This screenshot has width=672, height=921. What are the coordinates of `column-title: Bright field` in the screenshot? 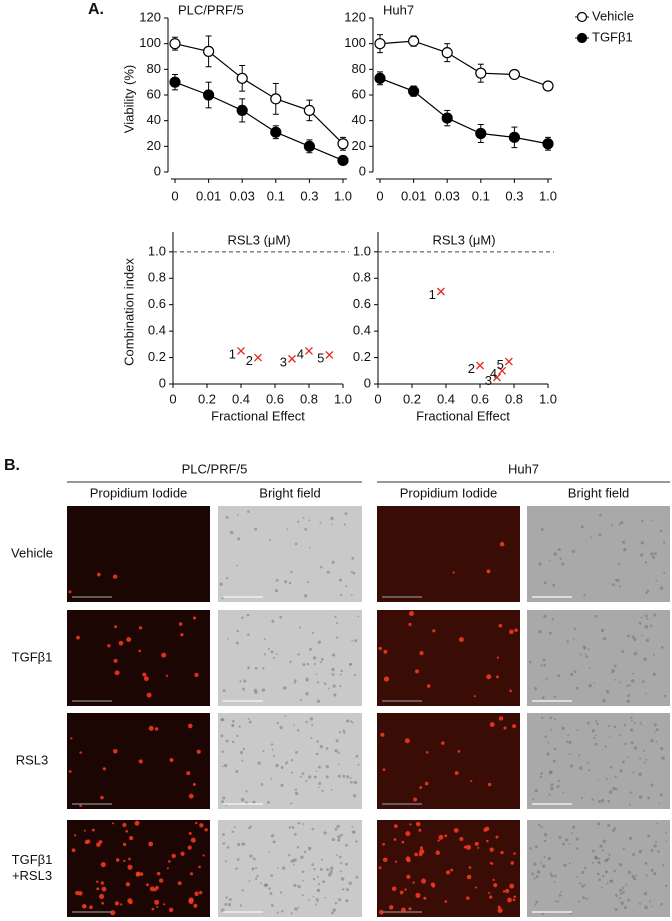 It's located at (598, 492).